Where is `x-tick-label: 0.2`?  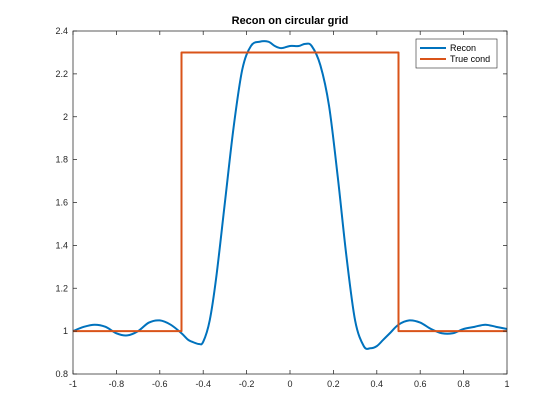 x-tick-label: 0.2 is located at coordinates (333, 384).